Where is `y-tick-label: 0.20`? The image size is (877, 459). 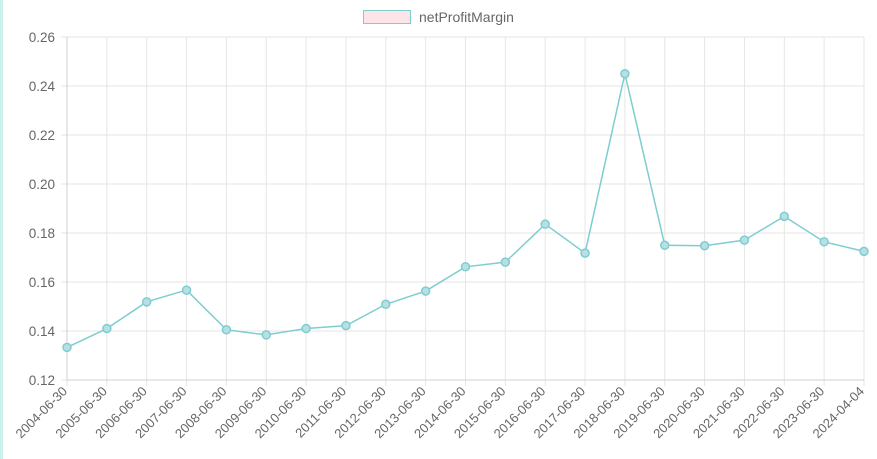 y-tick-label: 0.20 is located at coordinates (42, 184).